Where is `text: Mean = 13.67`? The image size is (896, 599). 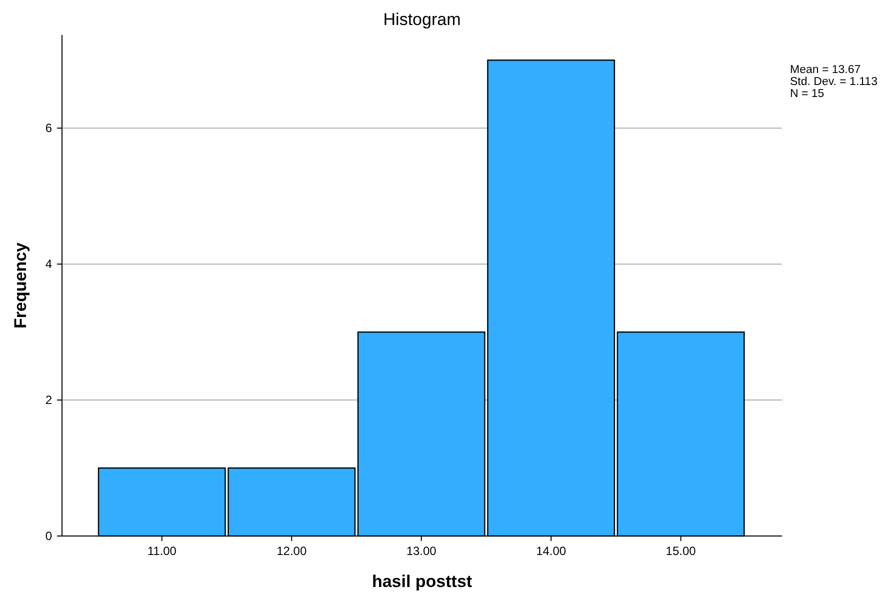
text: Mean = 13.67 is located at coordinates (825, 70).